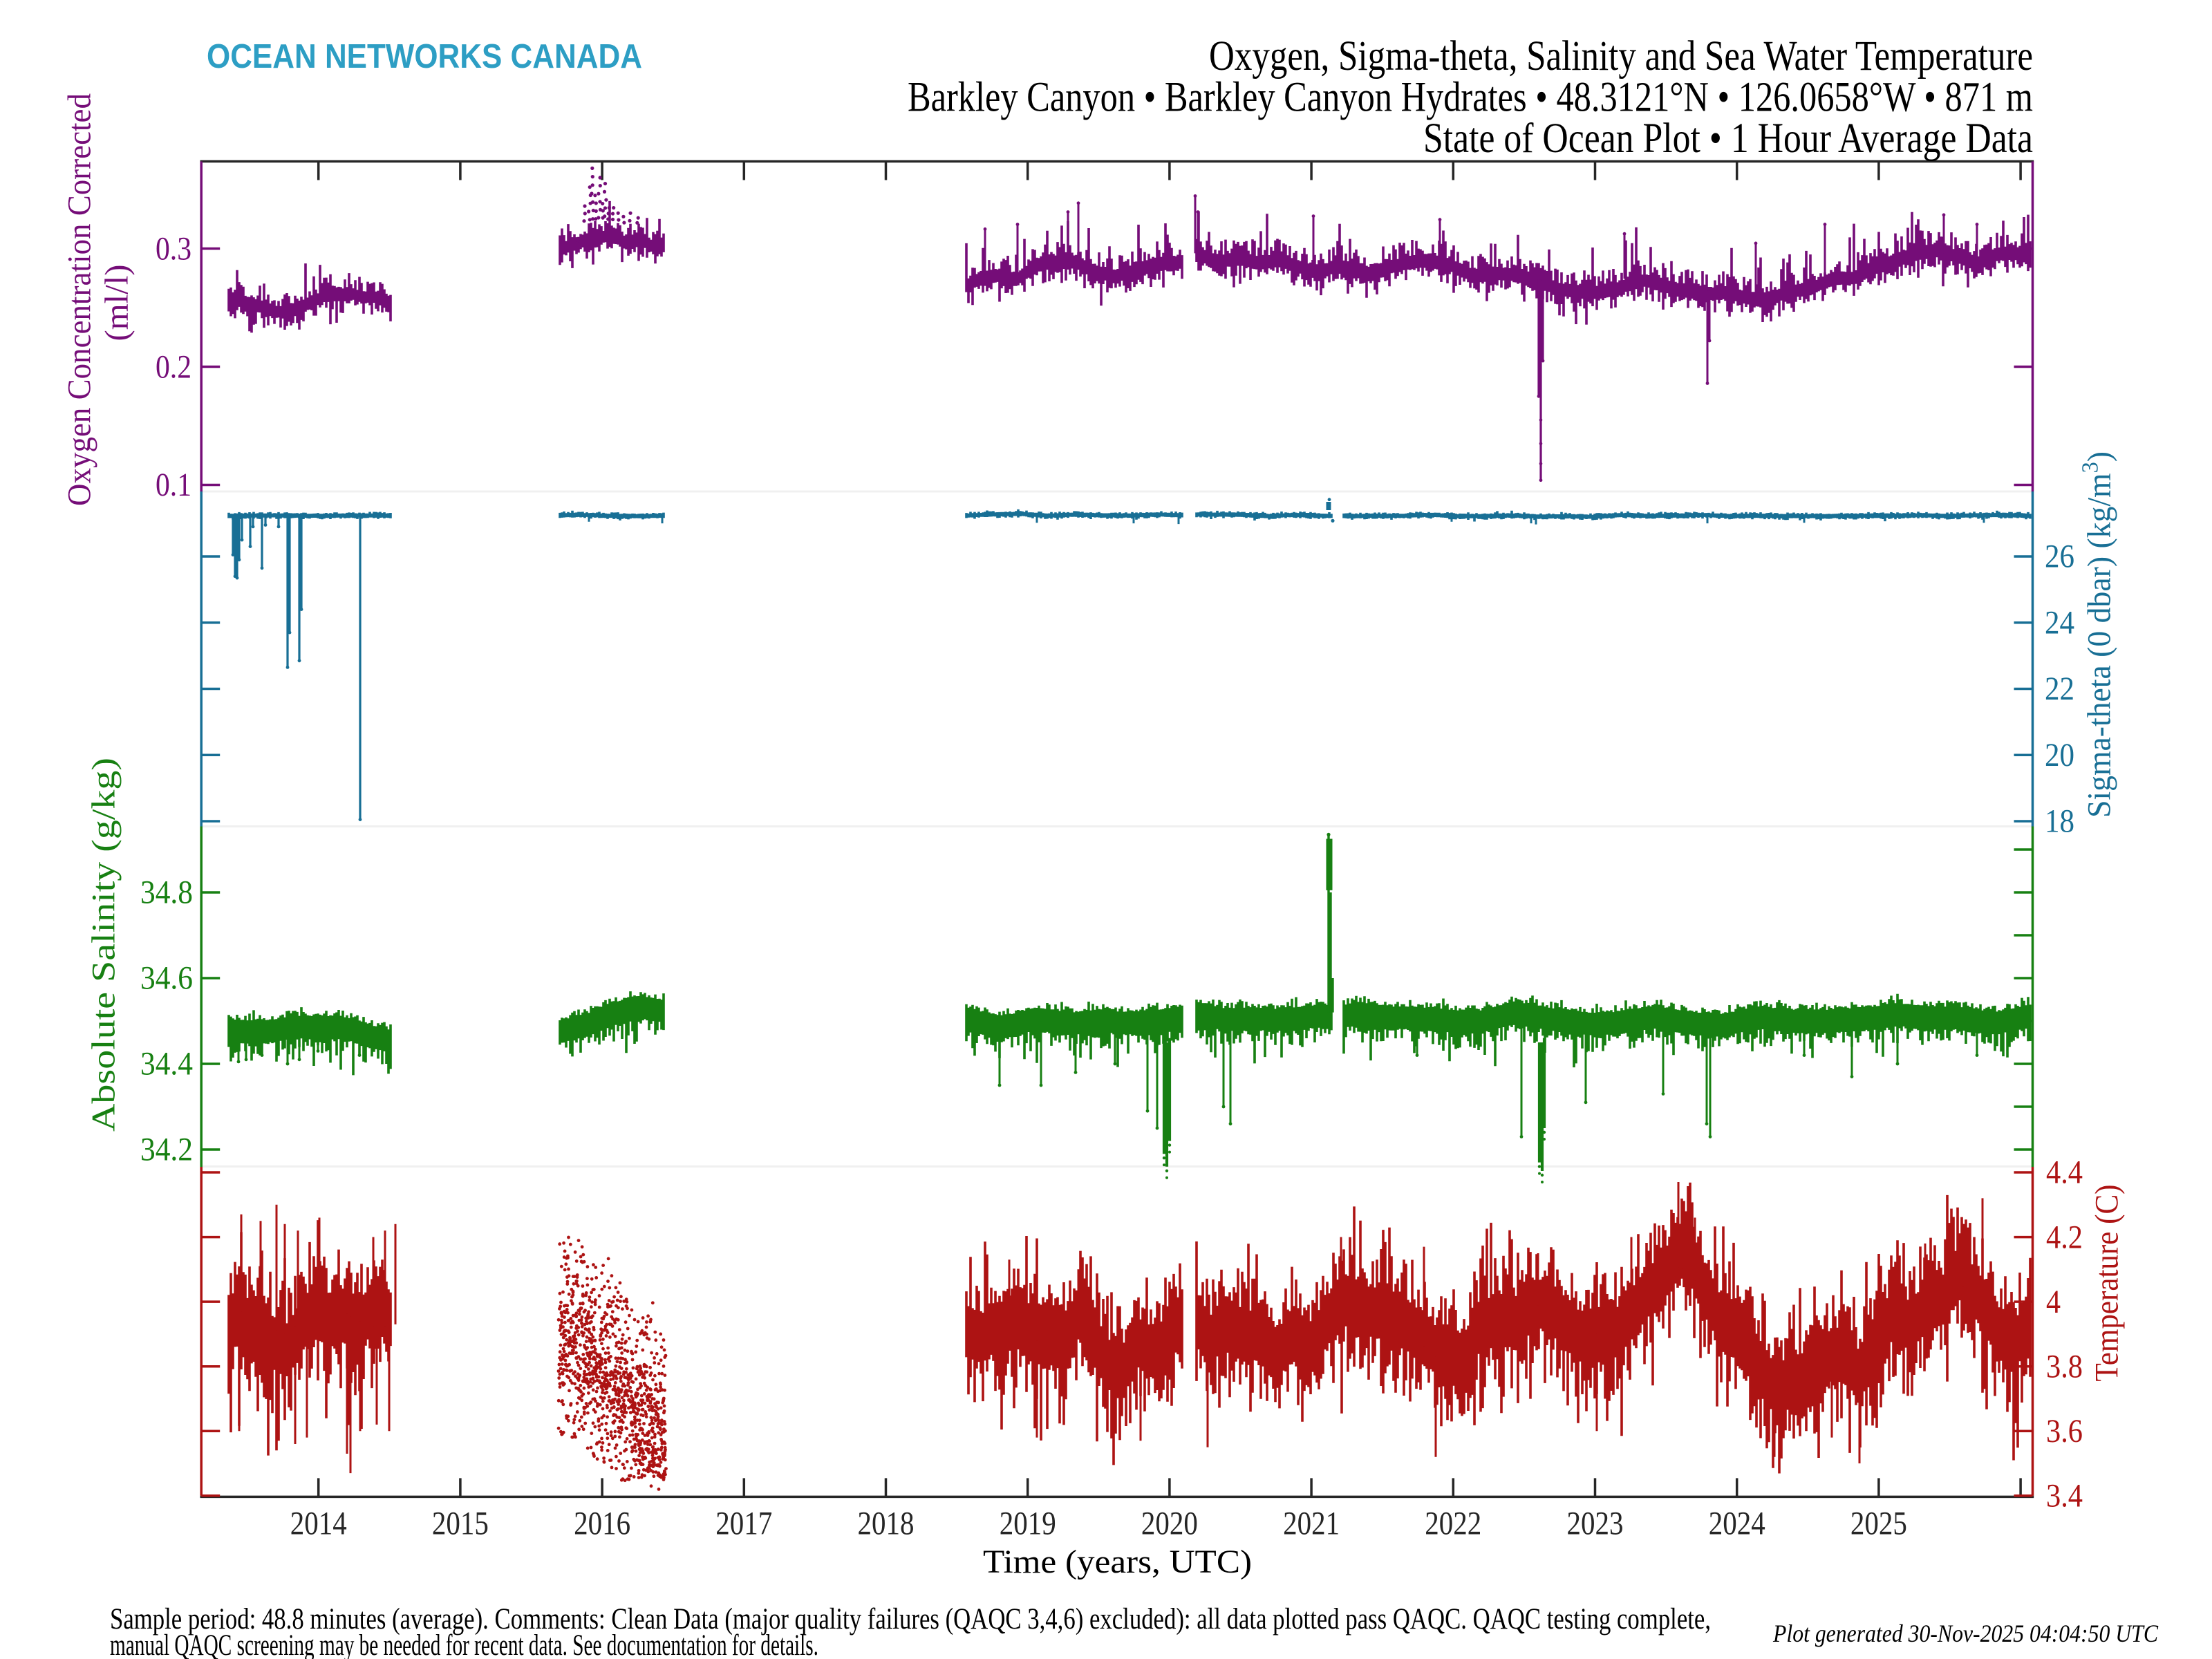 This screenshot has width=2212, height=1659. Describe the element at coordinates (167, 1150) in the screenshot. I see `svg-text: 34.2` at that location.